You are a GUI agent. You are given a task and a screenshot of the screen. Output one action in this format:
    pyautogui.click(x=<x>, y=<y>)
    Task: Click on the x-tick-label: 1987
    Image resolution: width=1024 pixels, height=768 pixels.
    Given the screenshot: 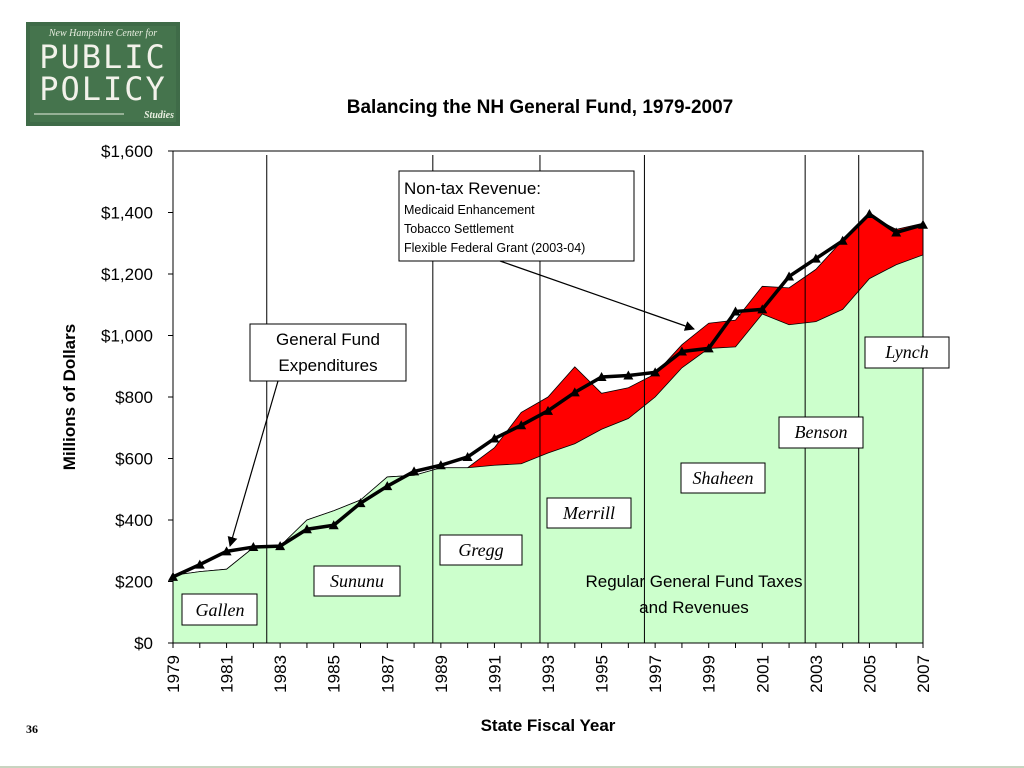 What is the action you would take?
    pyautogui.click(x=387, y=674)
    